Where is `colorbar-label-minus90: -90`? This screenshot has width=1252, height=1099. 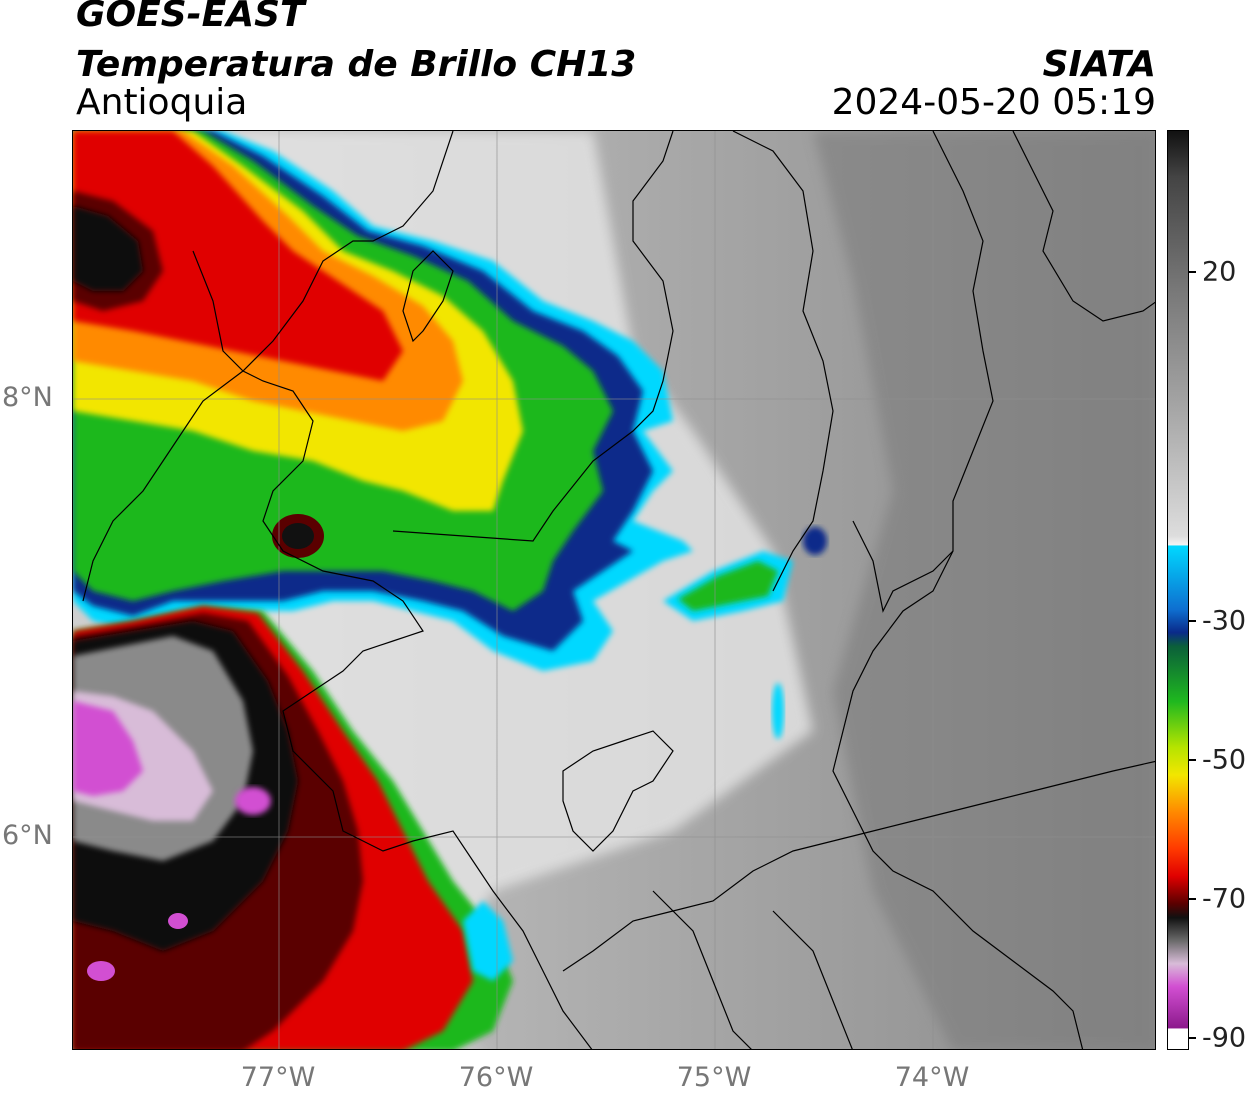
colorbar-label-minus90: -90 is located at coordinates (1224, 1038).